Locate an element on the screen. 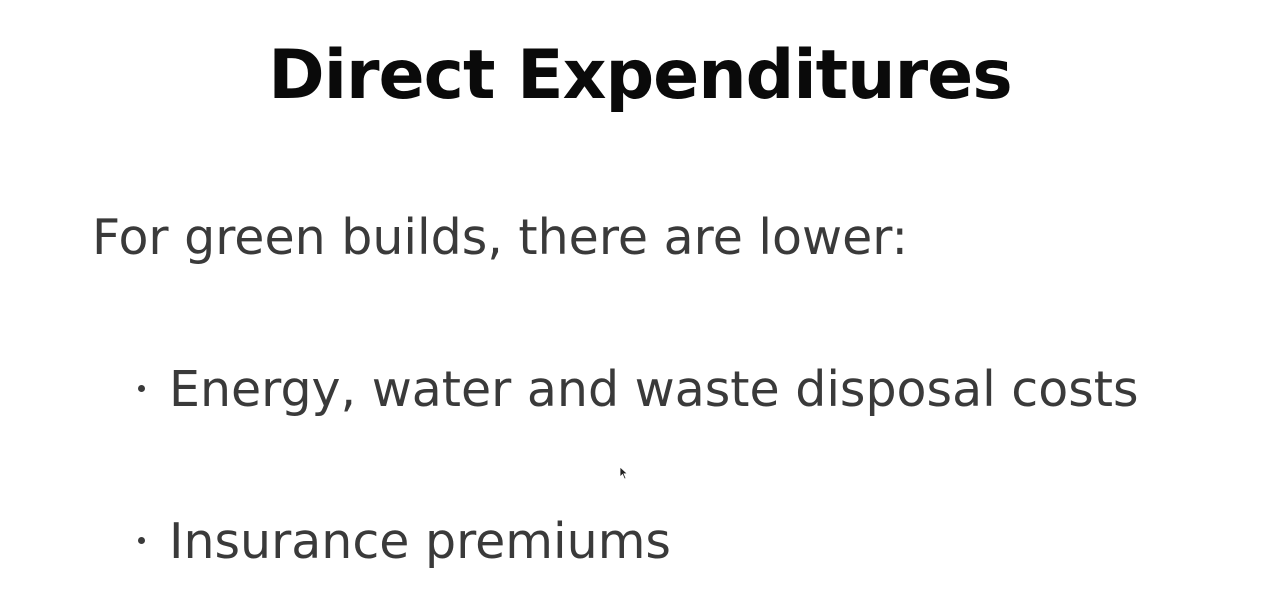 The image size is (1280, 615). intro-text: For green builds, there are lower: is located at coordinates (500, 237).